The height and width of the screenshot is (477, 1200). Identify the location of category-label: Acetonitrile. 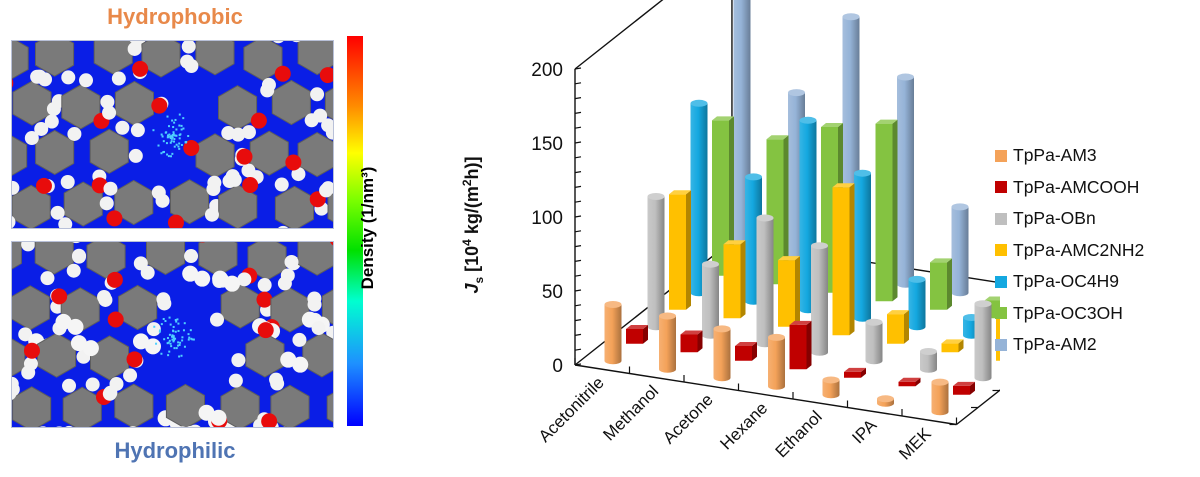
(571, 409).